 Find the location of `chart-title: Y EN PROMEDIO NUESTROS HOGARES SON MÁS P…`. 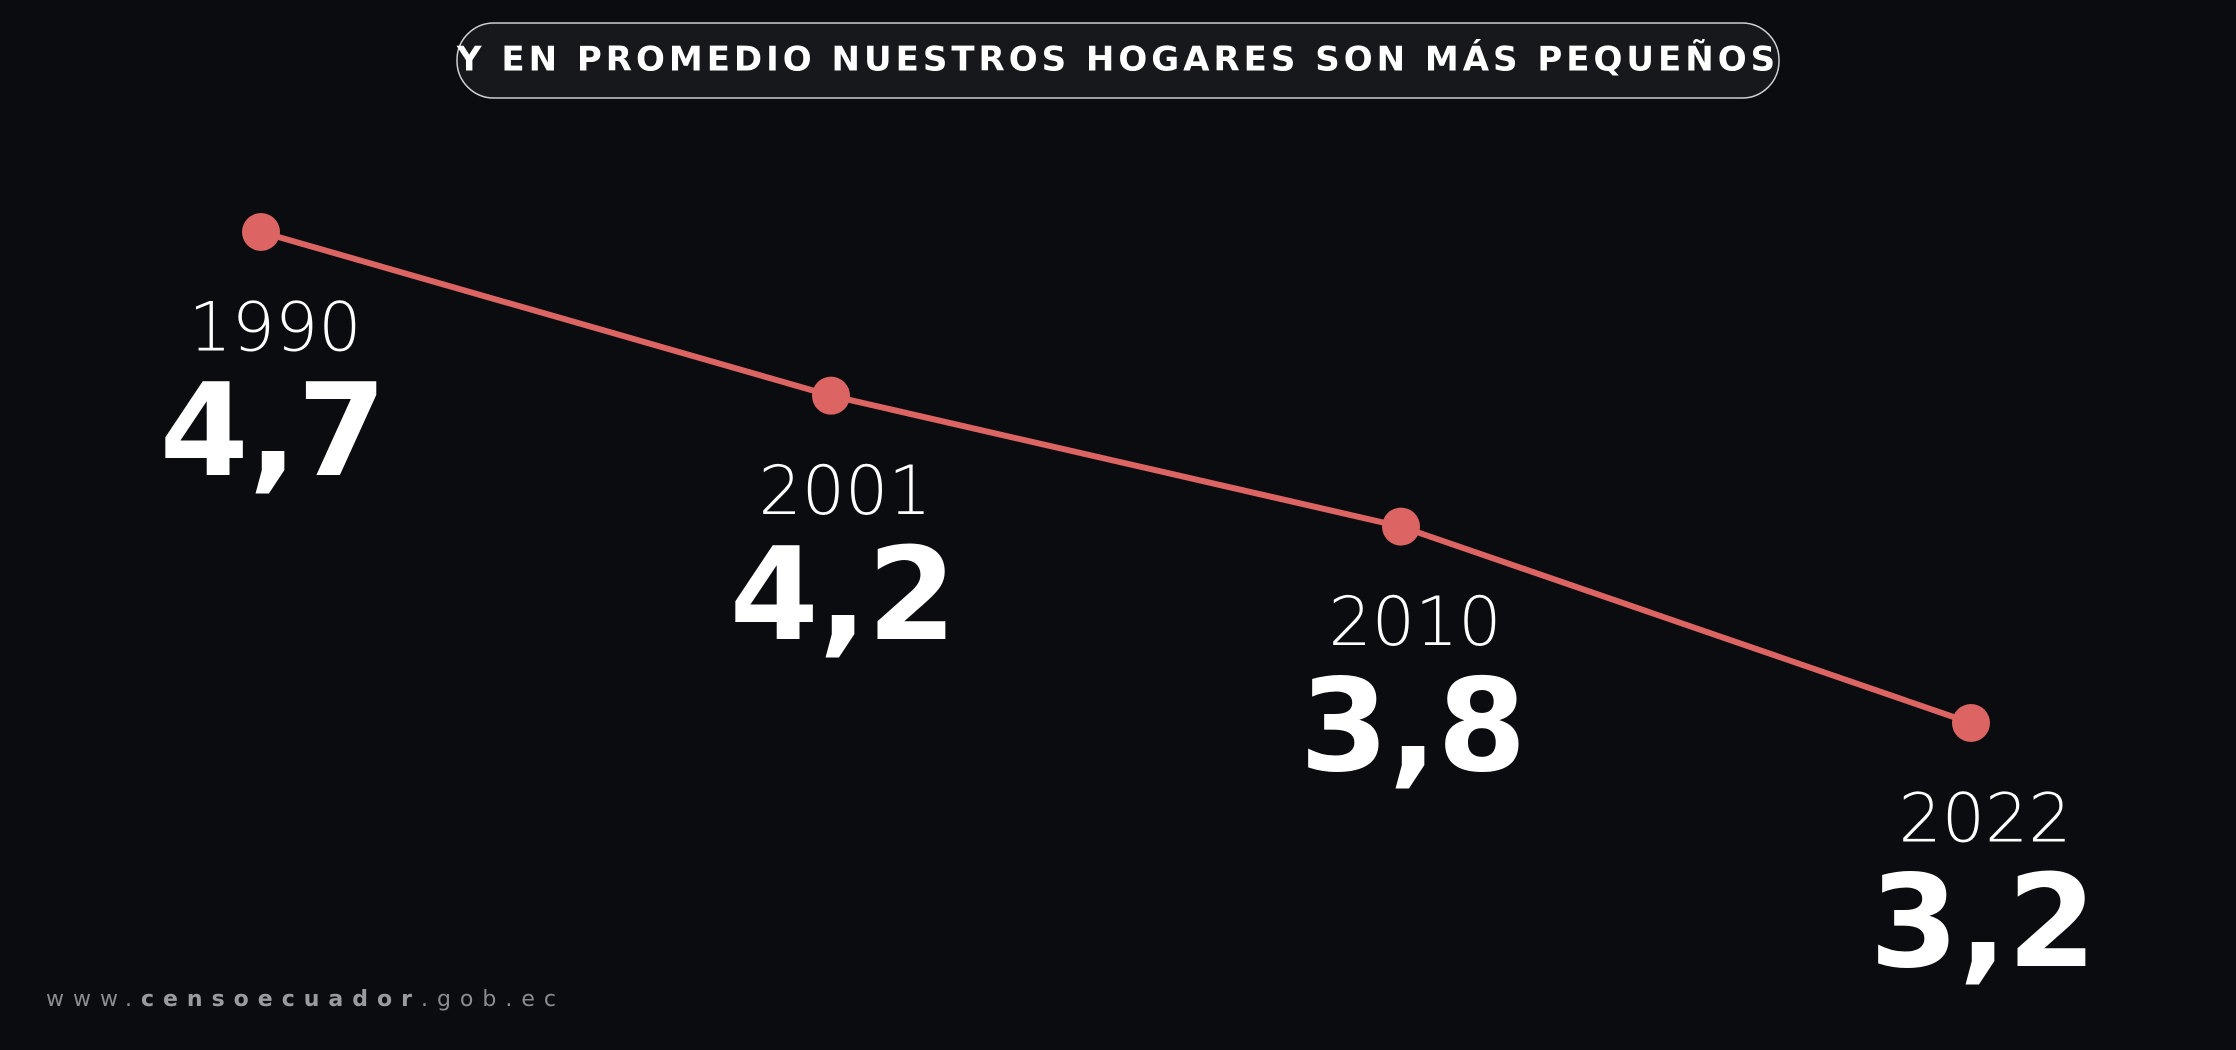

chart-title: Y EN PROMEDIO NUESTROS HOGARES SON MÁS P… is located at coordinates (1117, 59).